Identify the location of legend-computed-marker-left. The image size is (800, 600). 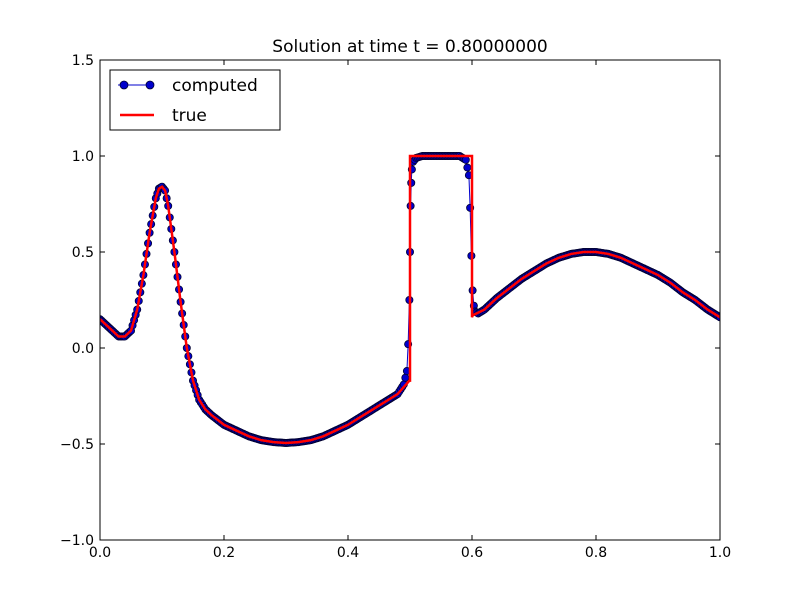
(124, 85).